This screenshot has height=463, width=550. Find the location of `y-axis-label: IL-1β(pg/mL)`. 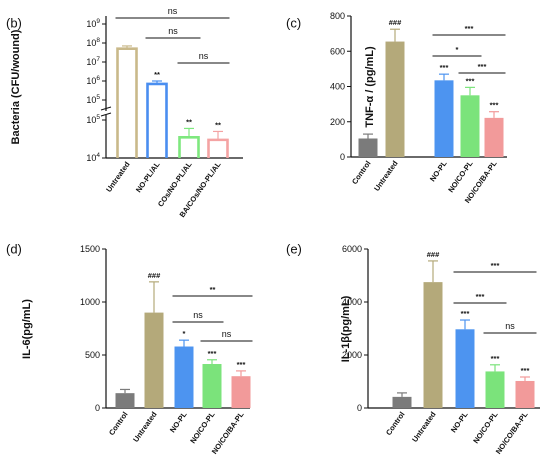

y-axis-label: IL-1β(pg/mL) is located at coordinates (346, 328).